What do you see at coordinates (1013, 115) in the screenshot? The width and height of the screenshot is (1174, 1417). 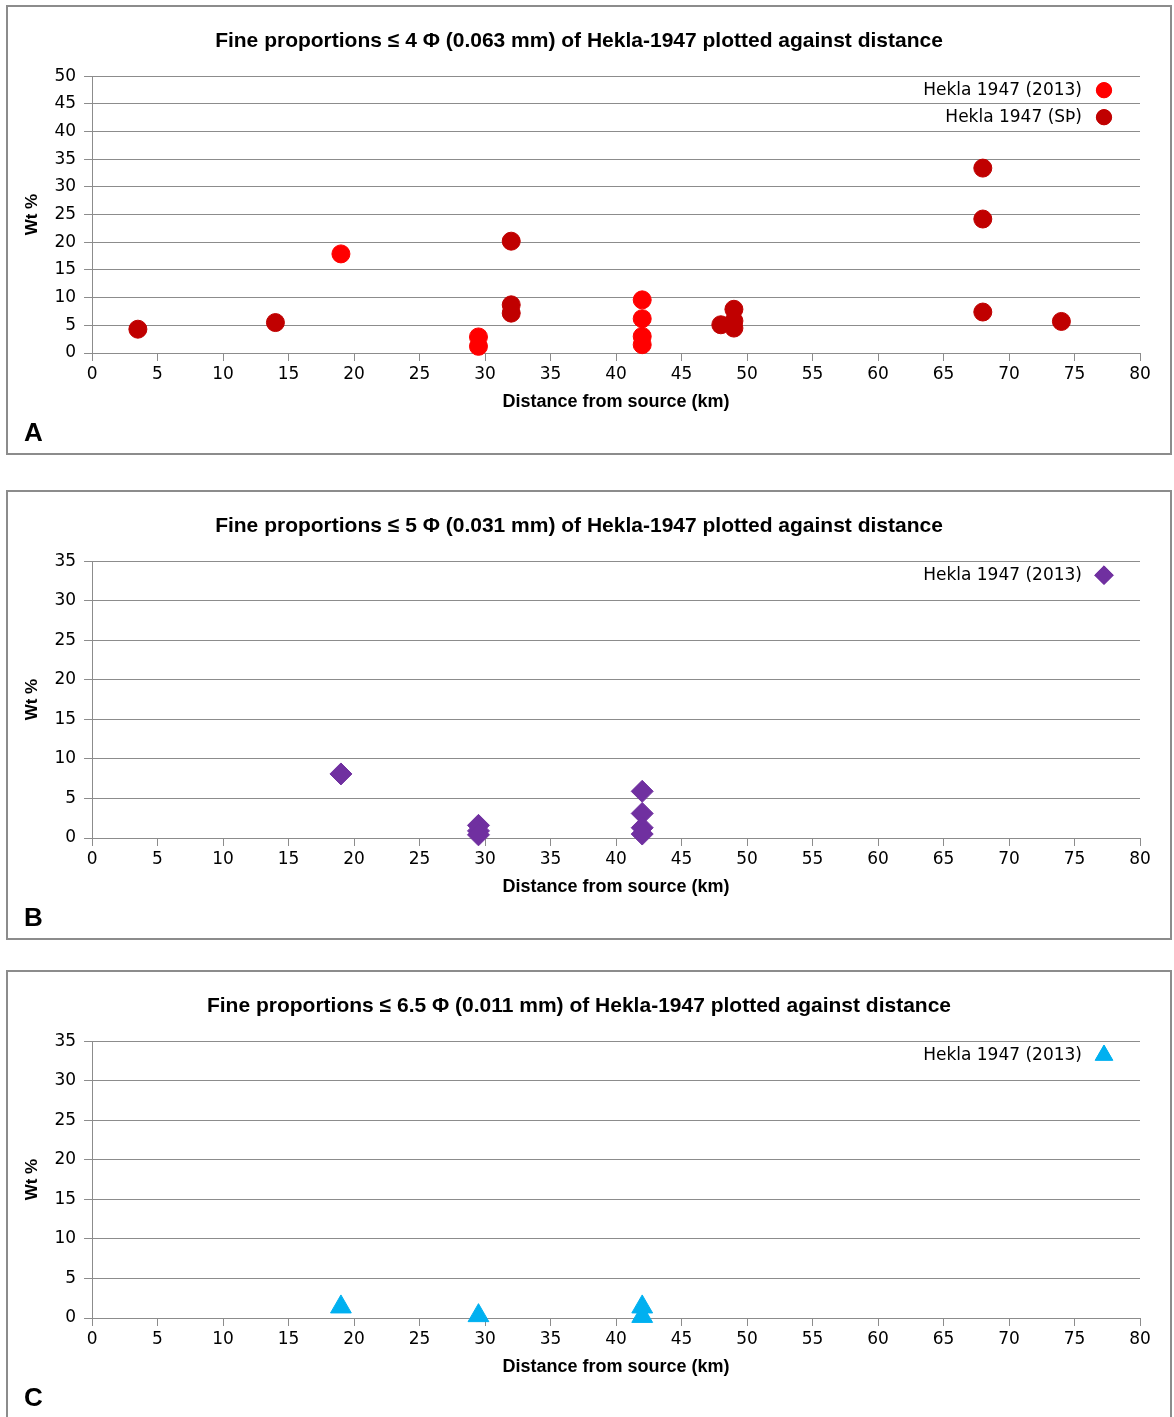 I see `legend-label: Hekla 1947 (SÞ)` at bounding box center [1013, 115].